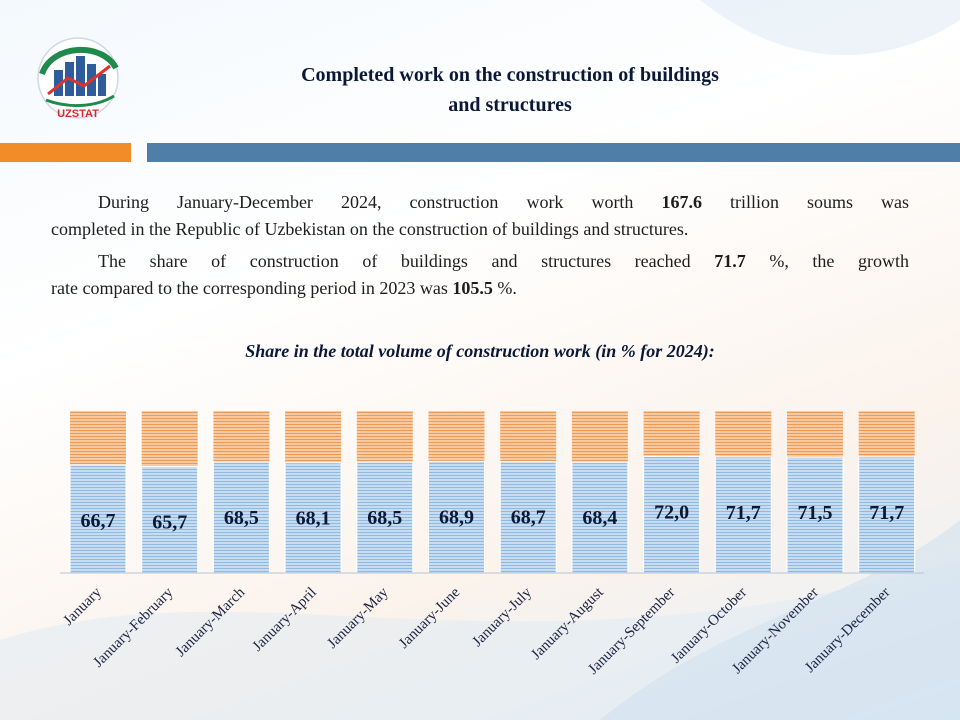 The image size is (960, 720). What do you see at coordinates (169, 523) in the screenshot?
I see `bar-value-label-1: 65,7` at bounding box center [169, 523].